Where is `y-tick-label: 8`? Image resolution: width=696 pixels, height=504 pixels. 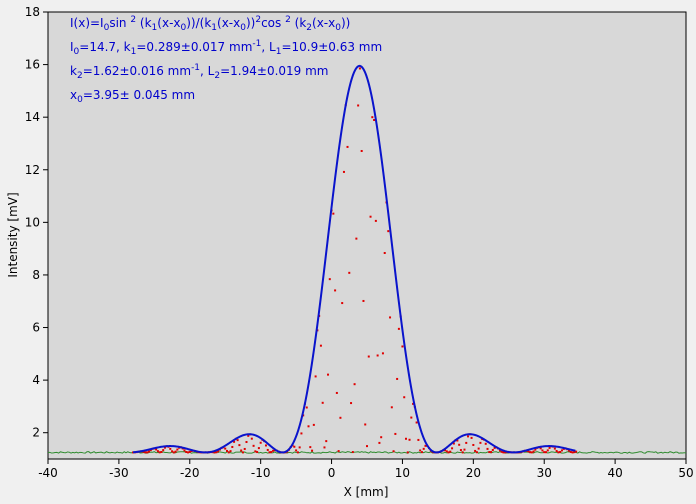
y-tick-label: 8 is located at coordinates (36, 275).